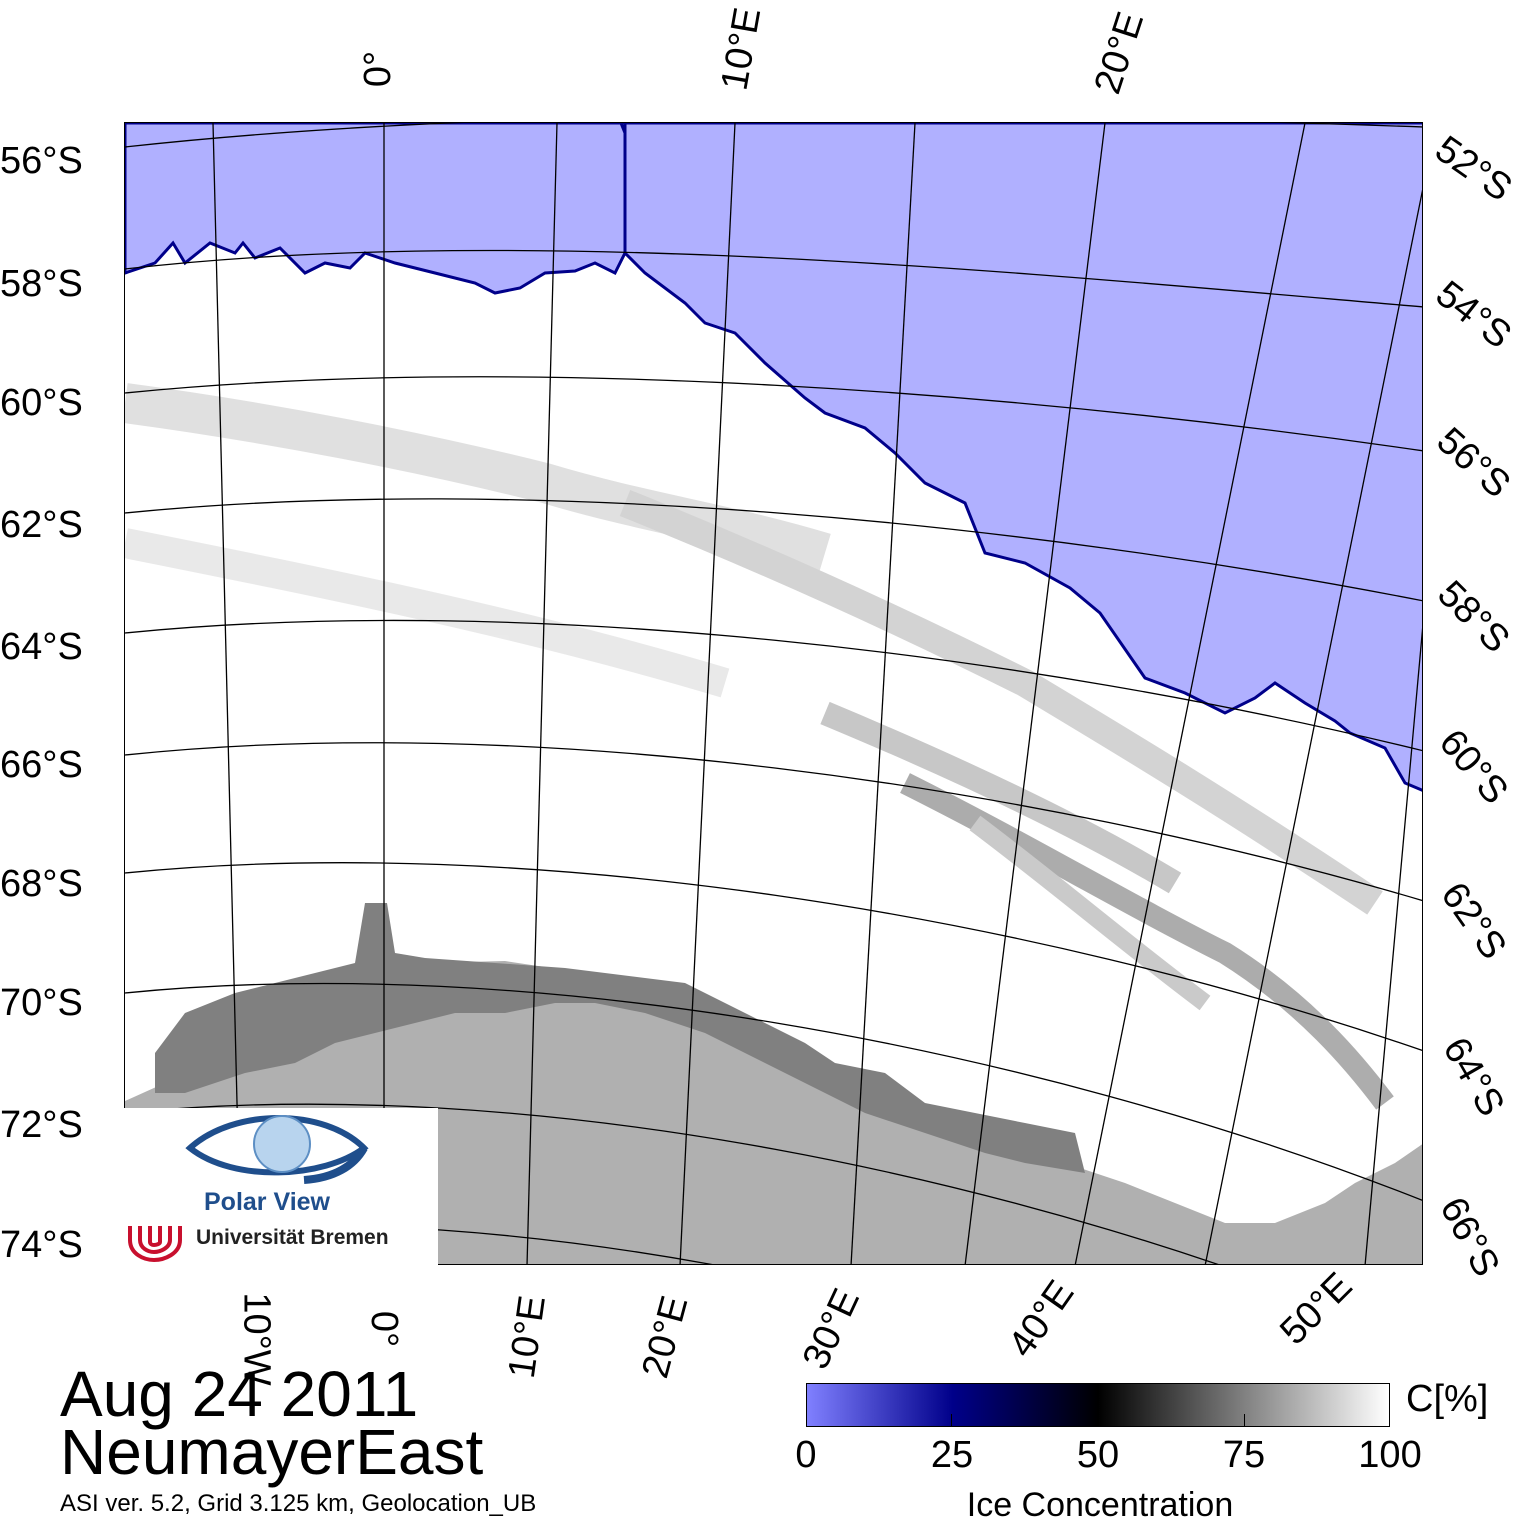 Image resolution: width=1536 pixels, height=1524 pixels. Describe the element at coordinates (41, 884) in the screenshot. I see `lat-label: 68°S` at that location.